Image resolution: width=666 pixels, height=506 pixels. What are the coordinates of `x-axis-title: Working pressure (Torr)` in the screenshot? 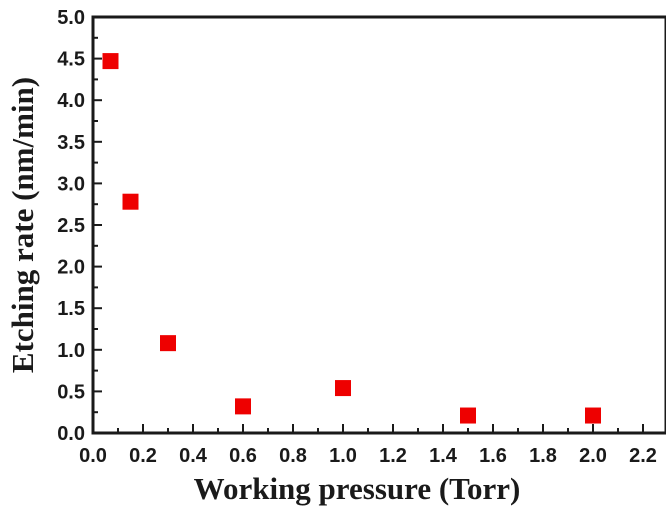 It's located at (357, 488).